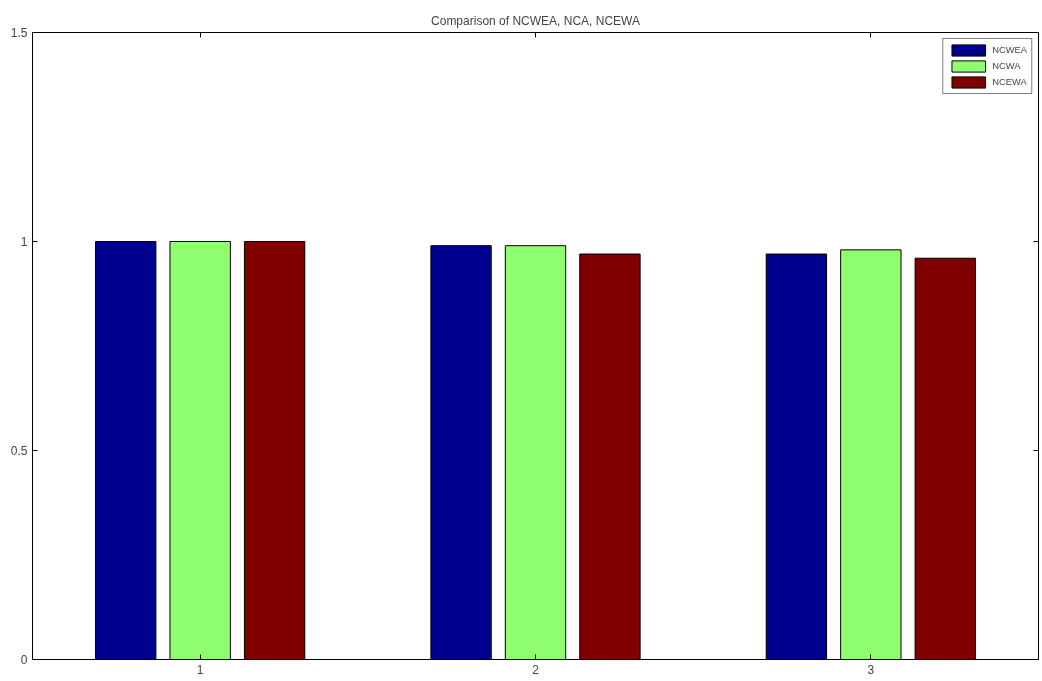  I want to click on y-tick-label: 1, so click(24, 242).